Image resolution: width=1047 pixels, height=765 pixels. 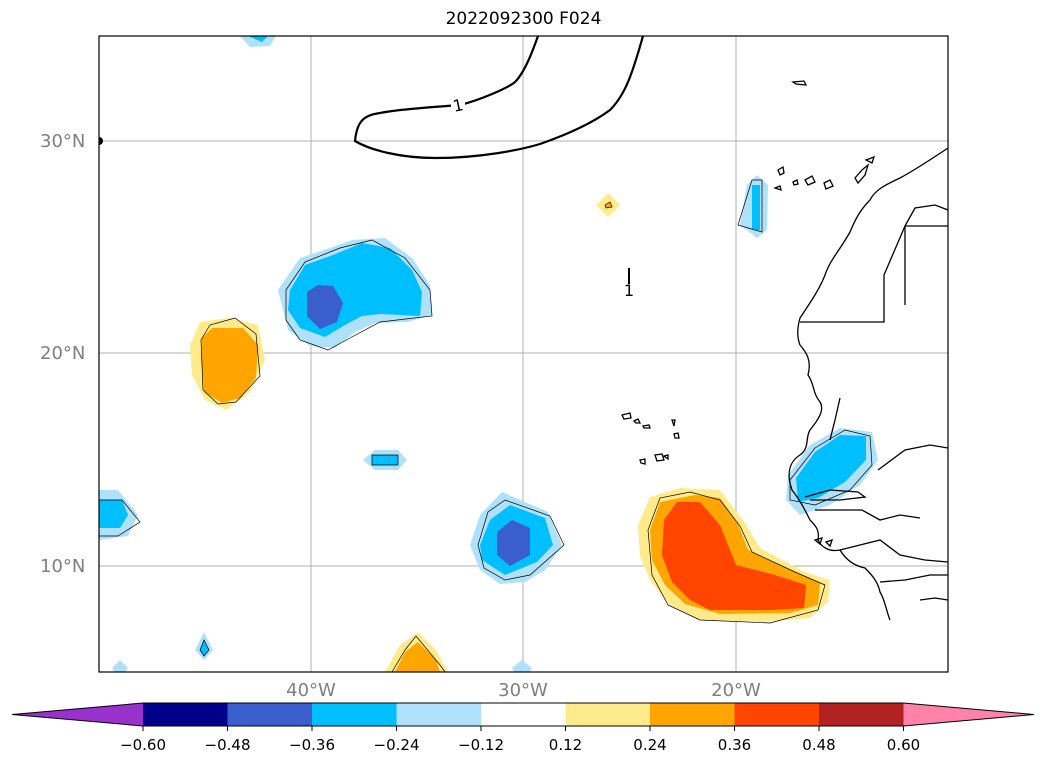 What do you see at coordinates (517, 538) in the screenshot?
I see `negative-anomaly-region-southwest` at bounding box center [517, 538].